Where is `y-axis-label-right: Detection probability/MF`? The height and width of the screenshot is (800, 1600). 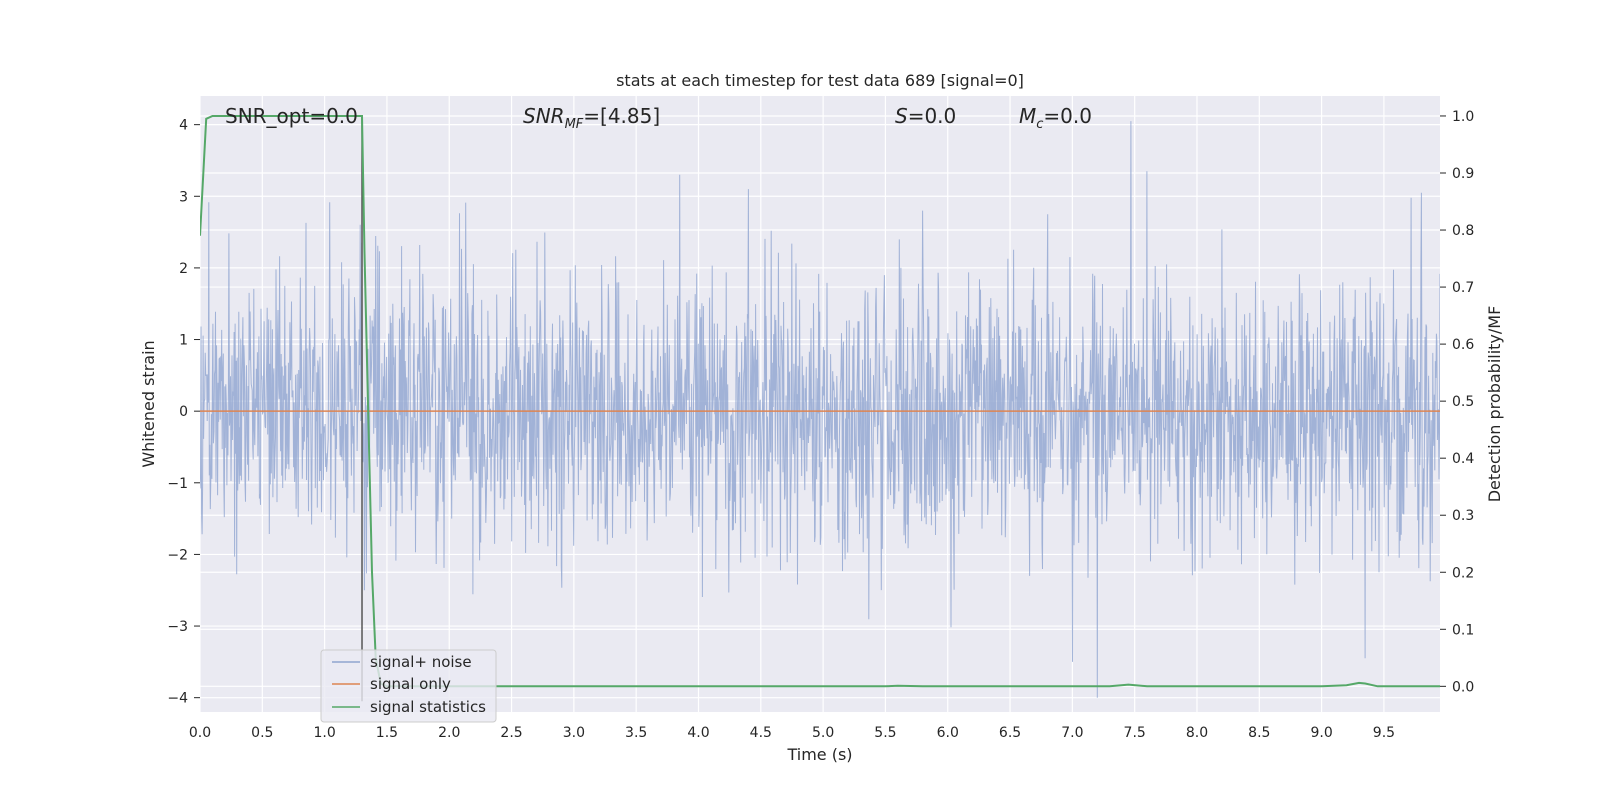
y-axis-label-right: Detection probability/MF is located at coordinates (1494, 404).